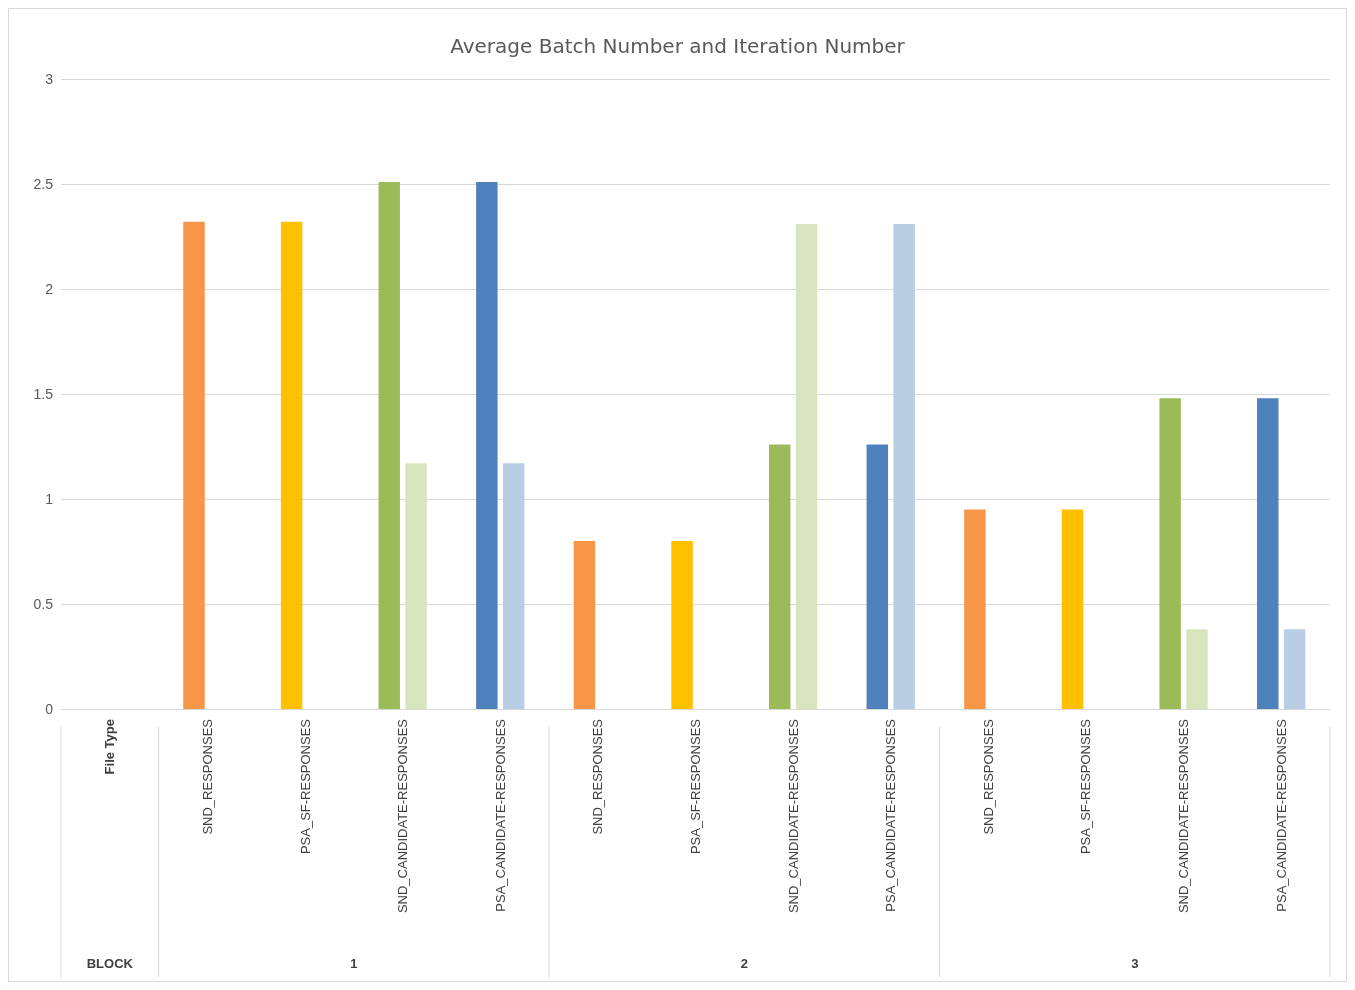 The image size is (1355, 990). What do you see at coordinates (49, 79) in the screenshot?
I see `y-tick-label: 3` at bounding box center [49, 79].